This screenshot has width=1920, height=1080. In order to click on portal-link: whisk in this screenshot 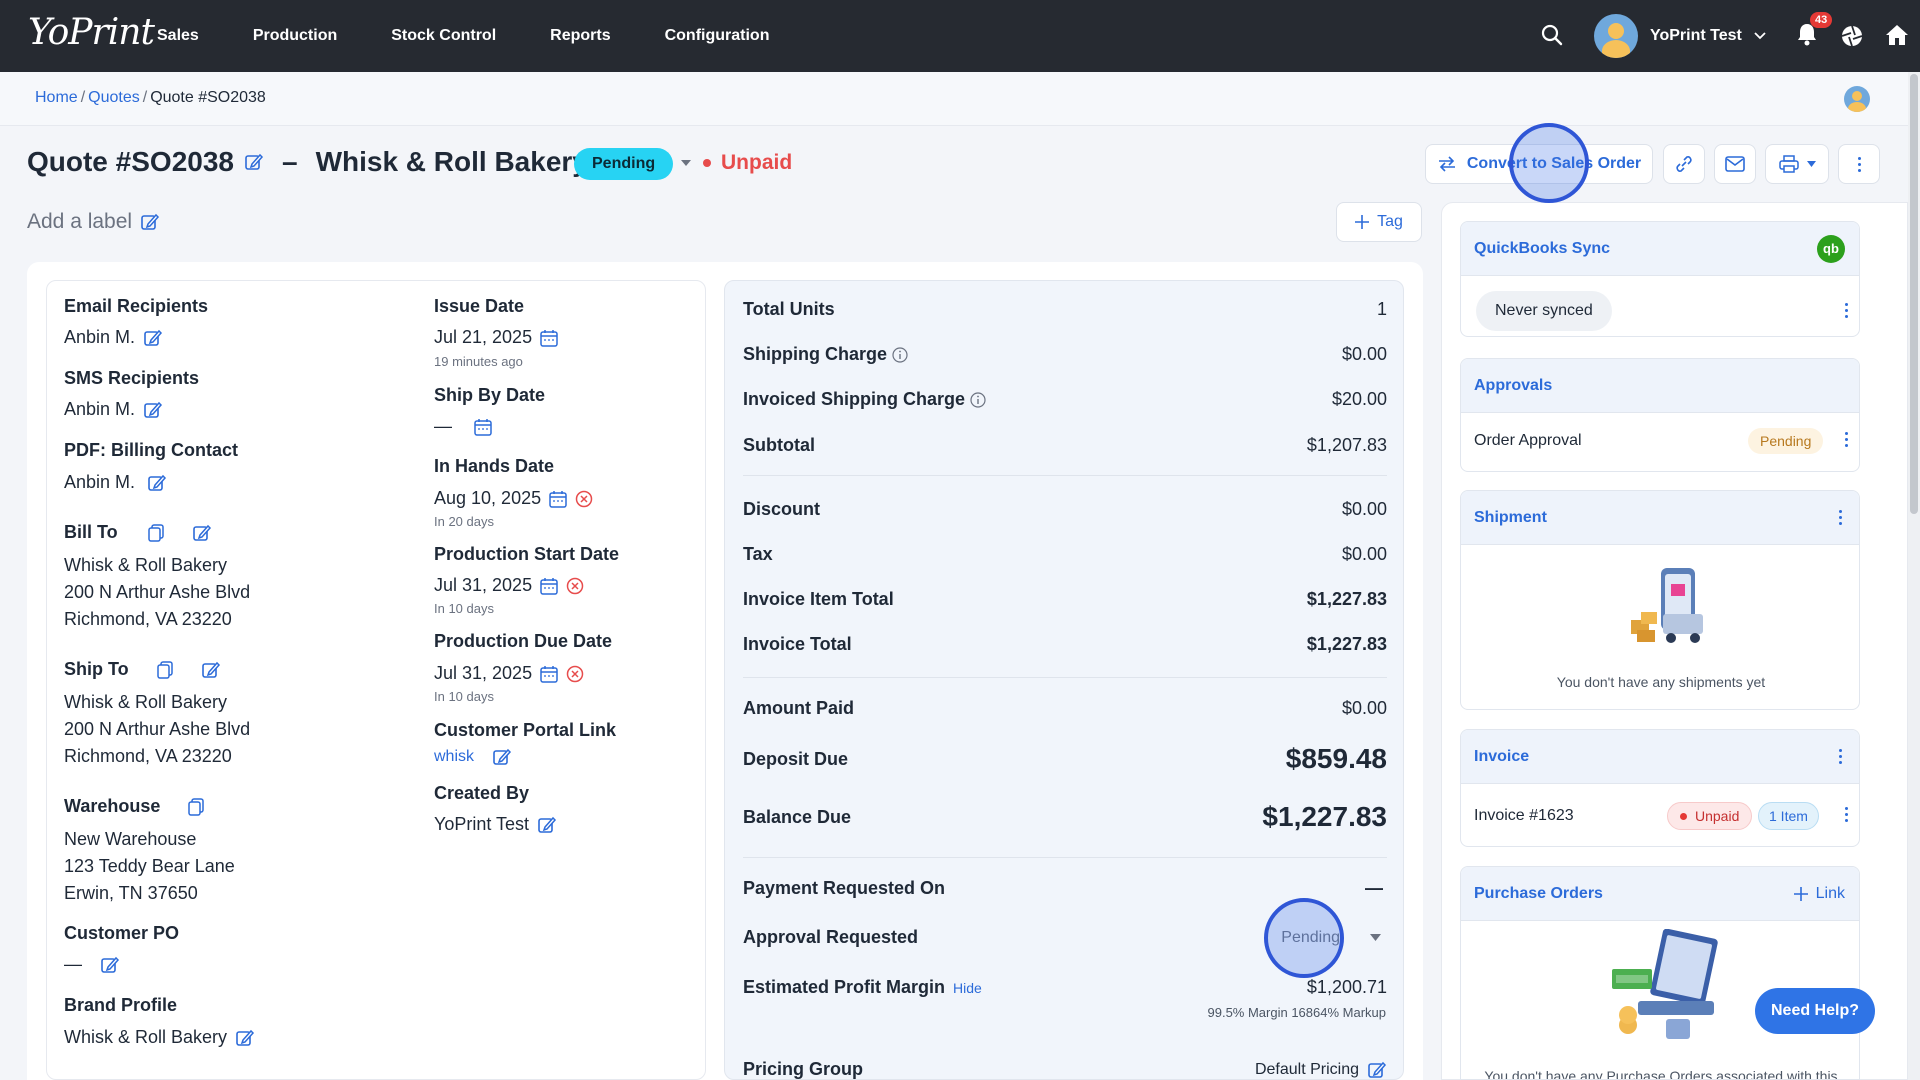, I will do `click(454, 756)`.